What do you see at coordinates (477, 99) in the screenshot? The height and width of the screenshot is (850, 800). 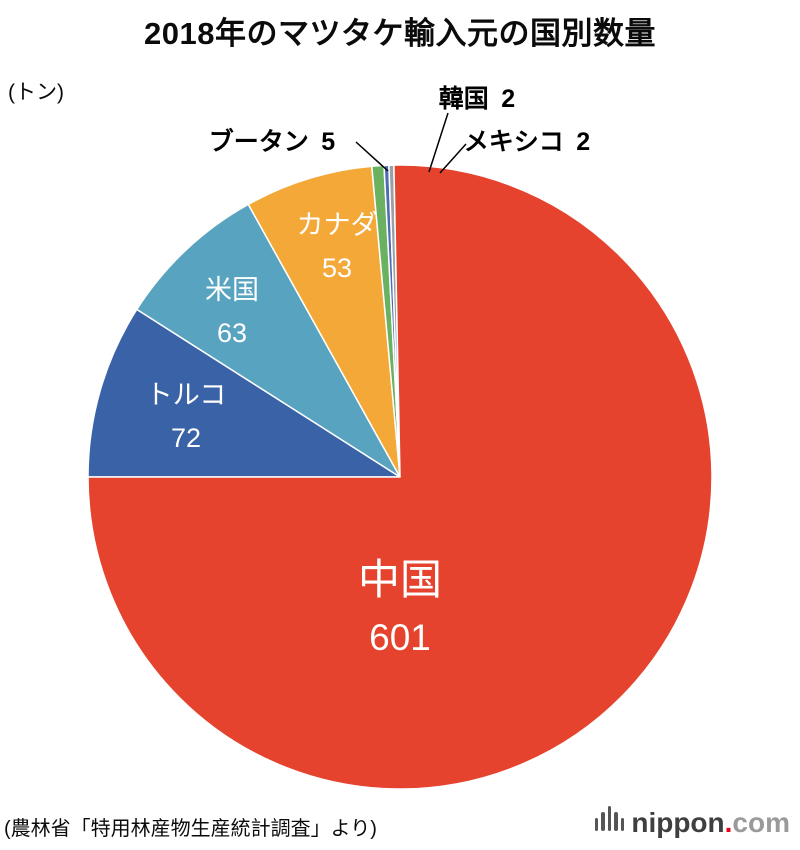 I see `callout-label-韓国: 韓国 2` at bounding box center [477, 99].